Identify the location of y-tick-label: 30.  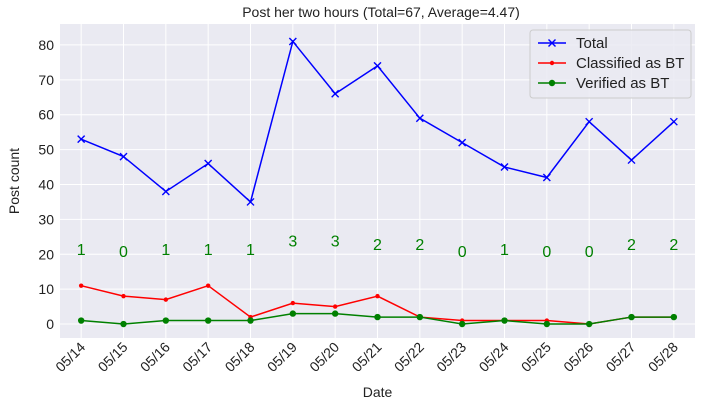
(46, 219).